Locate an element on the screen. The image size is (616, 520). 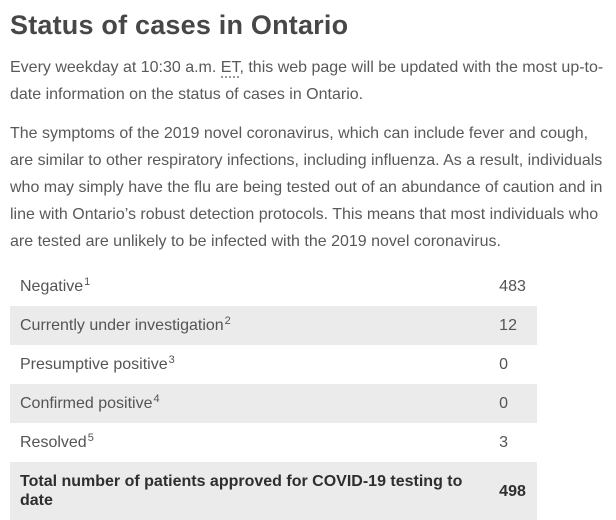
table-row-confirmed-positive: Confirmed positive4 0 is located at coordinates (273, 403).